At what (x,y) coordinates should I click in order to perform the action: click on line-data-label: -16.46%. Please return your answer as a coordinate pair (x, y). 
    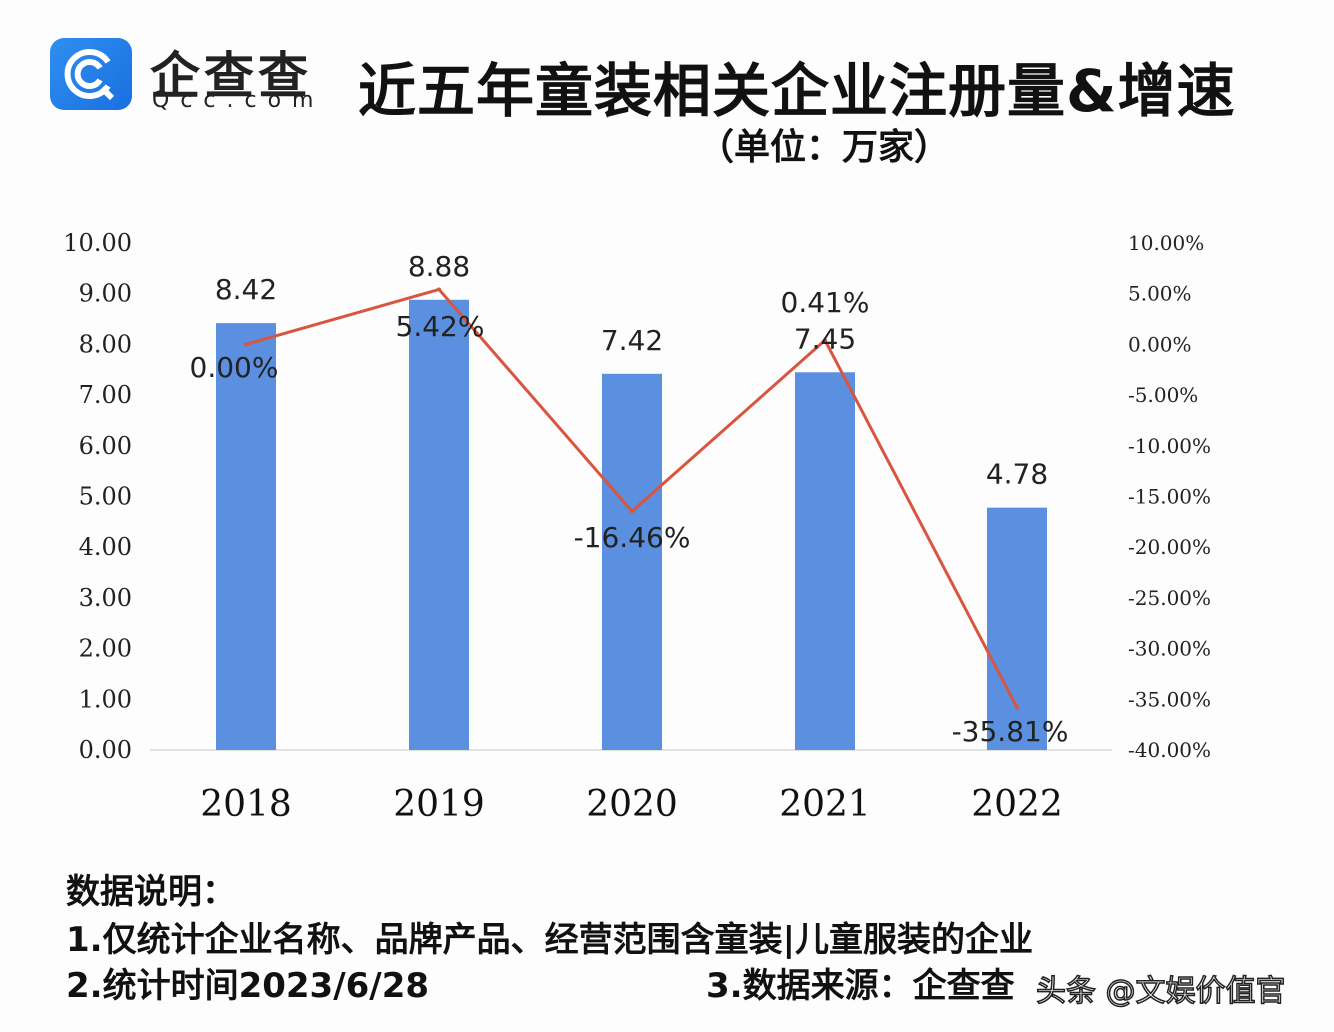
    Looking at the image, I should click on (632, 537).